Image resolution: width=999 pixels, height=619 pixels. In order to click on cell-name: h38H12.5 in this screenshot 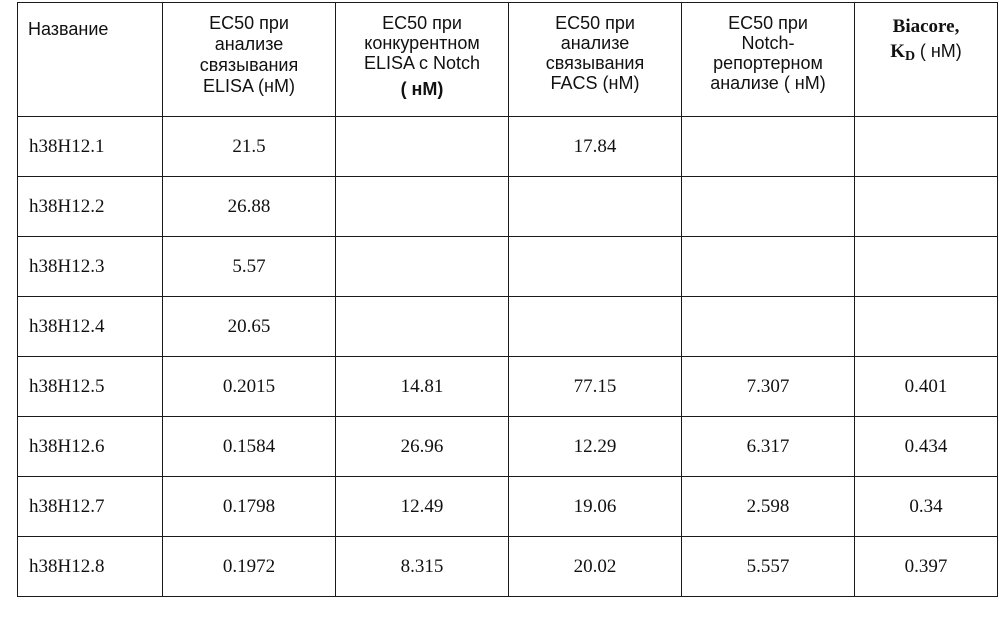, I will do `click(90, 387)`.